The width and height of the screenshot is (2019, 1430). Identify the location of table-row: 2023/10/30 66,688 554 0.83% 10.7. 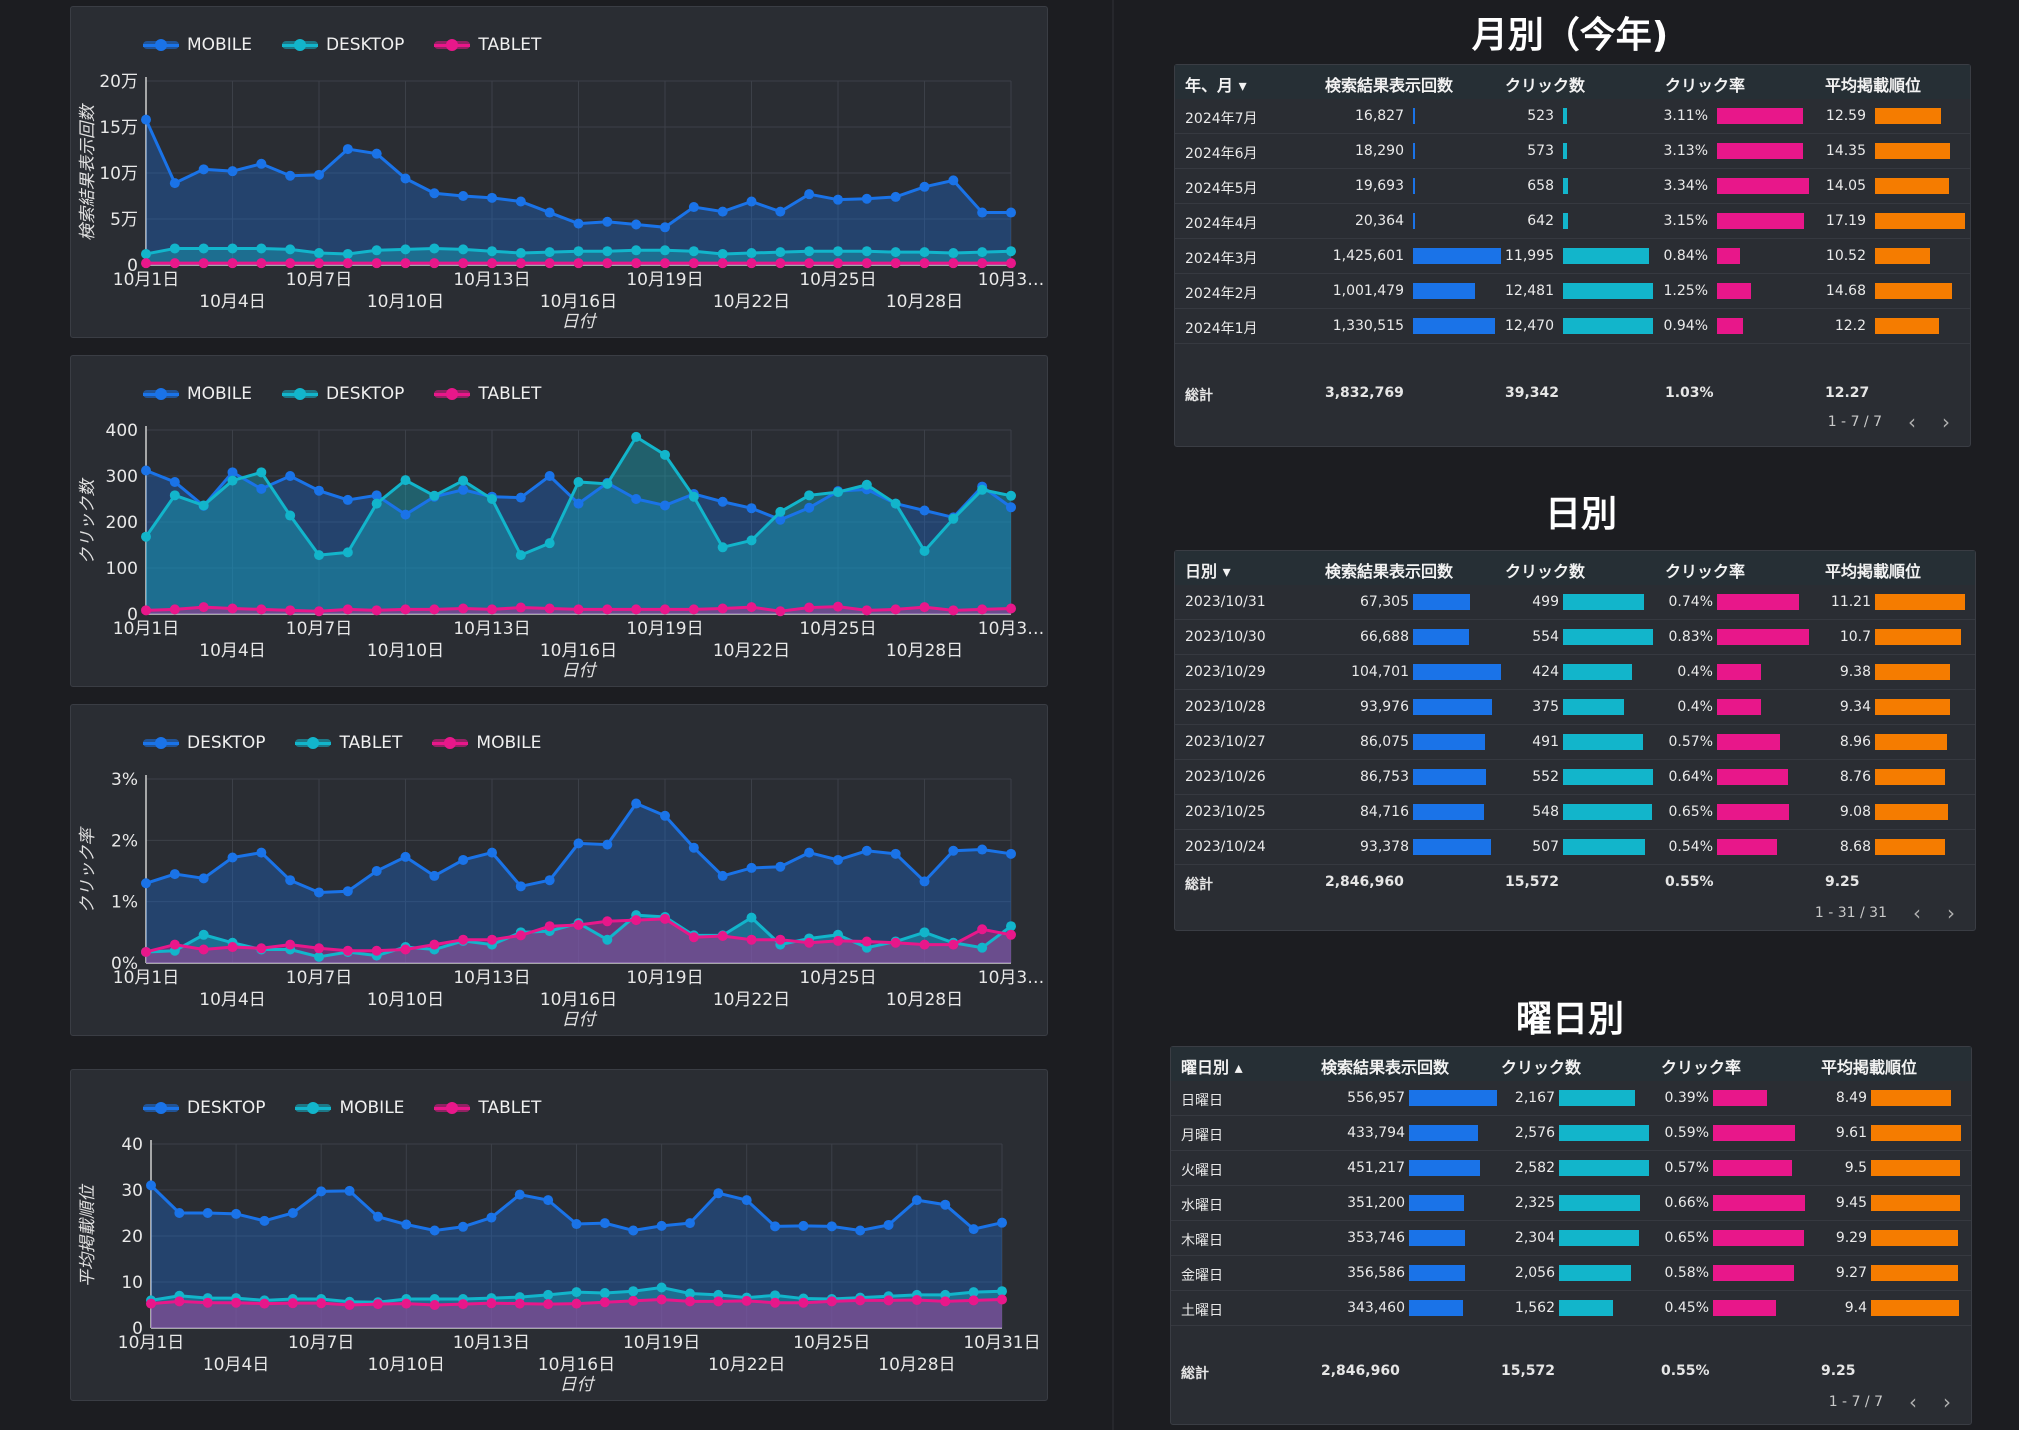
(1575, 637).